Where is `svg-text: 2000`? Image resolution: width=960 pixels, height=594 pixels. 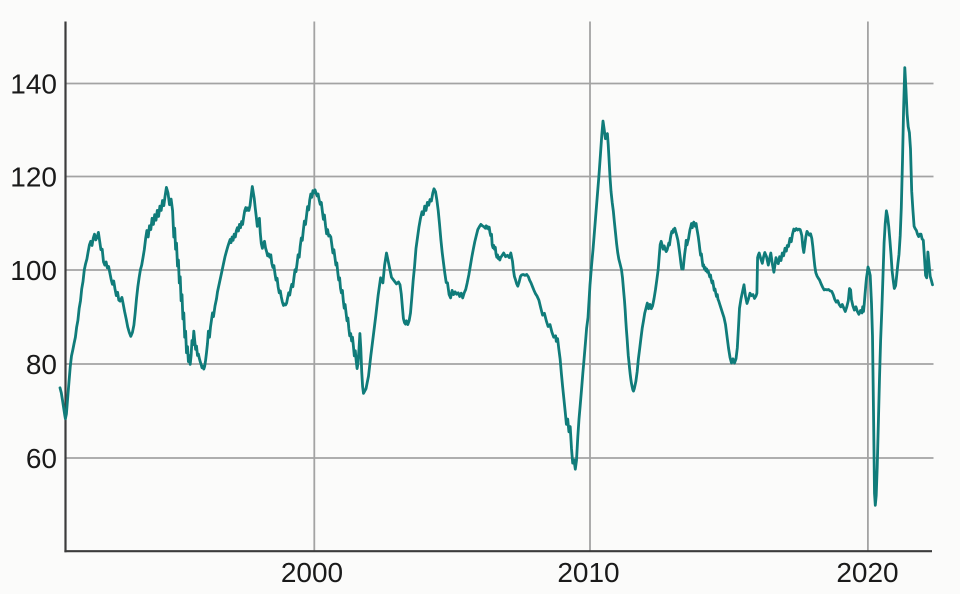 svg-text: 2000 is located at coordinates (312, 572).